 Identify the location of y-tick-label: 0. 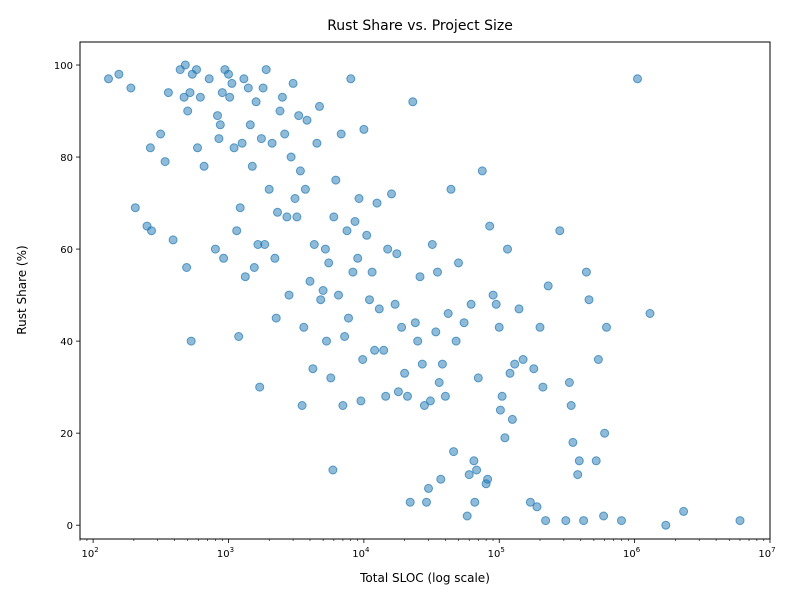
(70, 526).